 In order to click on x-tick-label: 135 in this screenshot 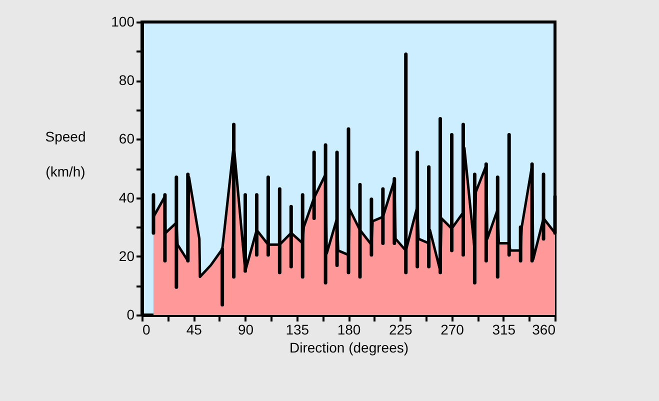, I will do `click(298, 330)`.